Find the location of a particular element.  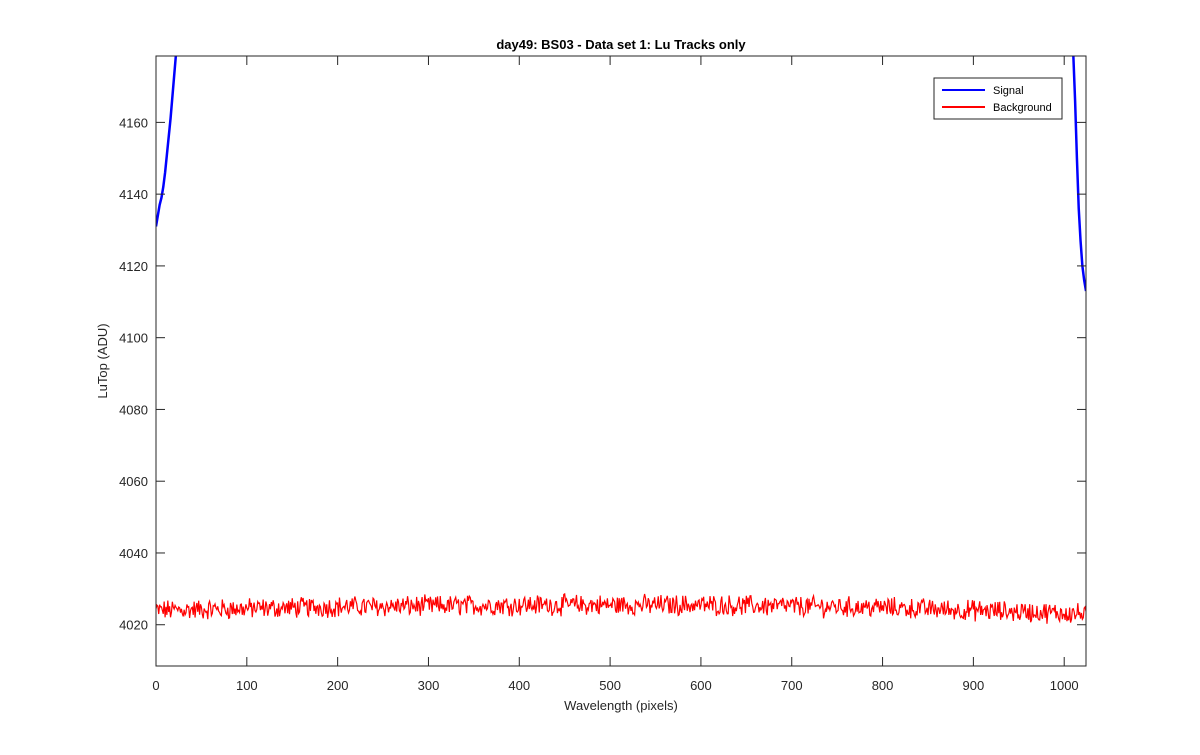

y-axis-label: LuTop (ADU) is located at coordinates (102, 360).